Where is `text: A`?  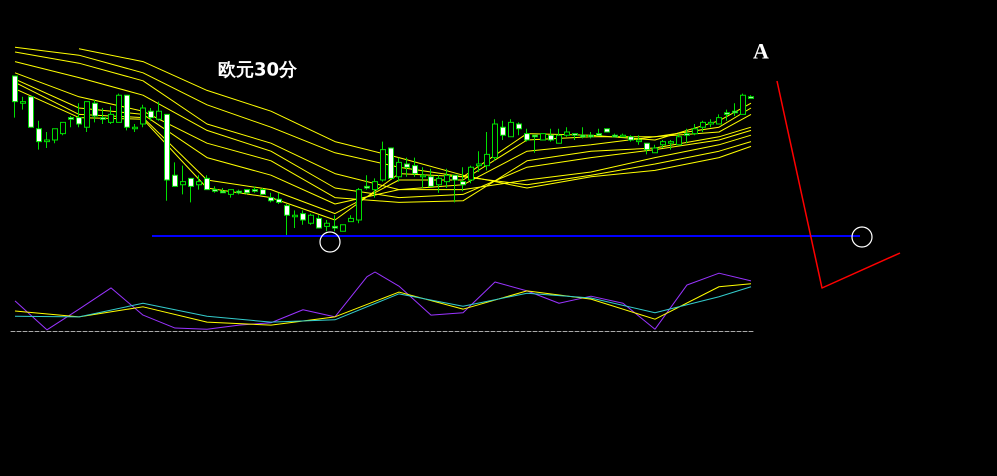
text: A is located at coordinates (761, 51).